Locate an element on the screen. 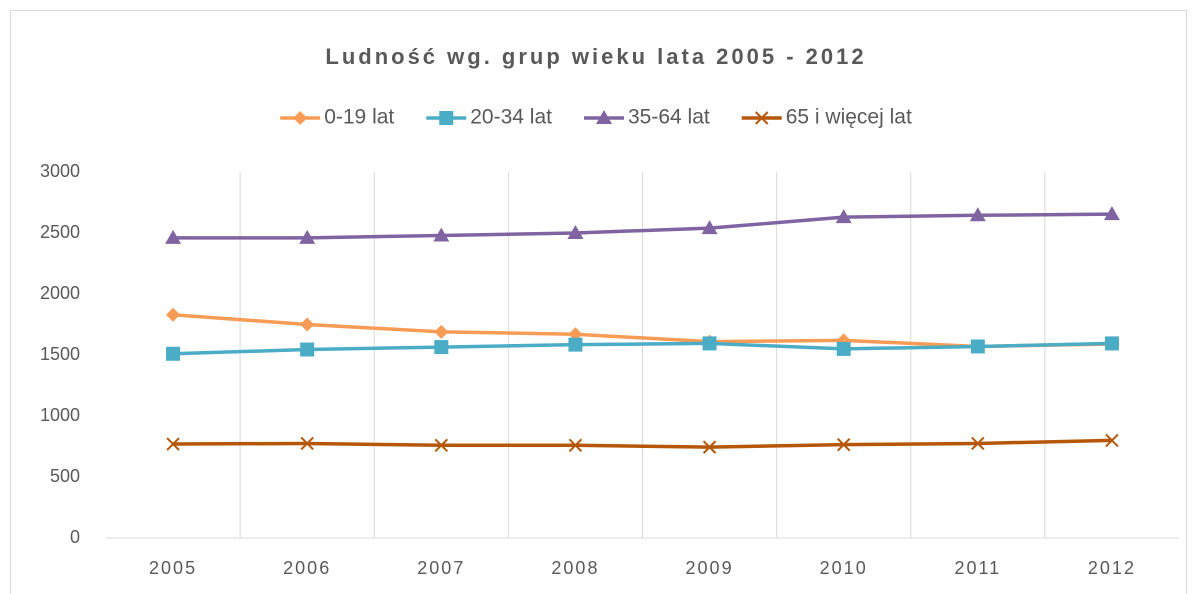 The image size is (1197, 594). y-tick-label: 500 is located at coordinates (65, 476).